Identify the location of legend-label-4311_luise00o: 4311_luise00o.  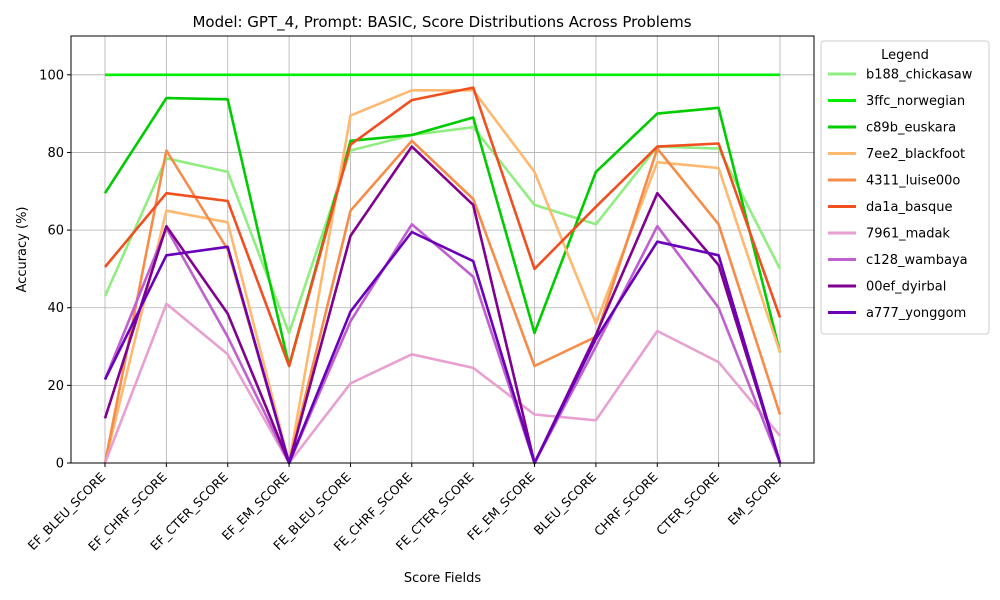
(913, 181).